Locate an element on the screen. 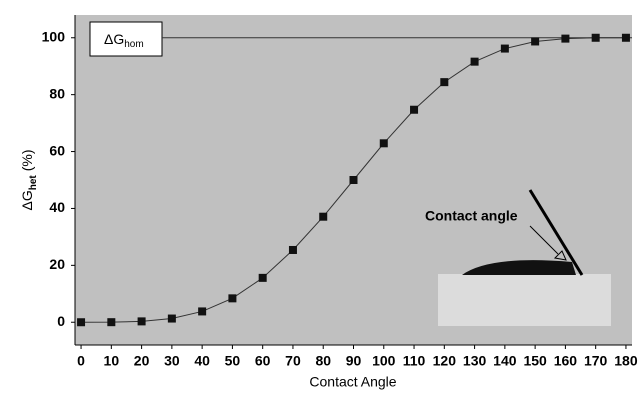  reference-label: ΔGhom is located at coordinates (124, 40).